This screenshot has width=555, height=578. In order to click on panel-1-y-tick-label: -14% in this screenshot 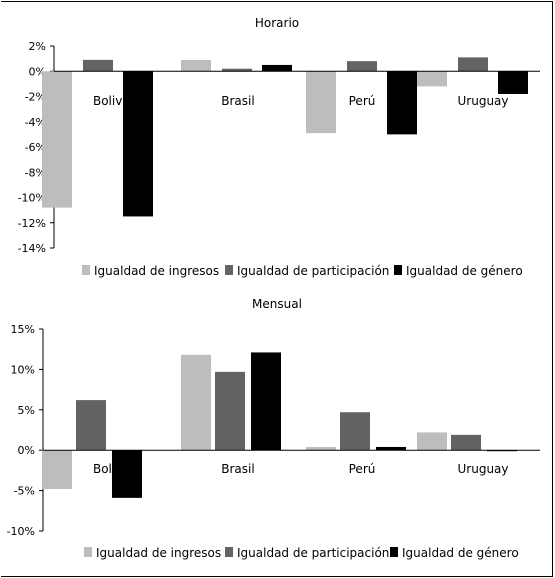, I will do `click(32, 248)`.